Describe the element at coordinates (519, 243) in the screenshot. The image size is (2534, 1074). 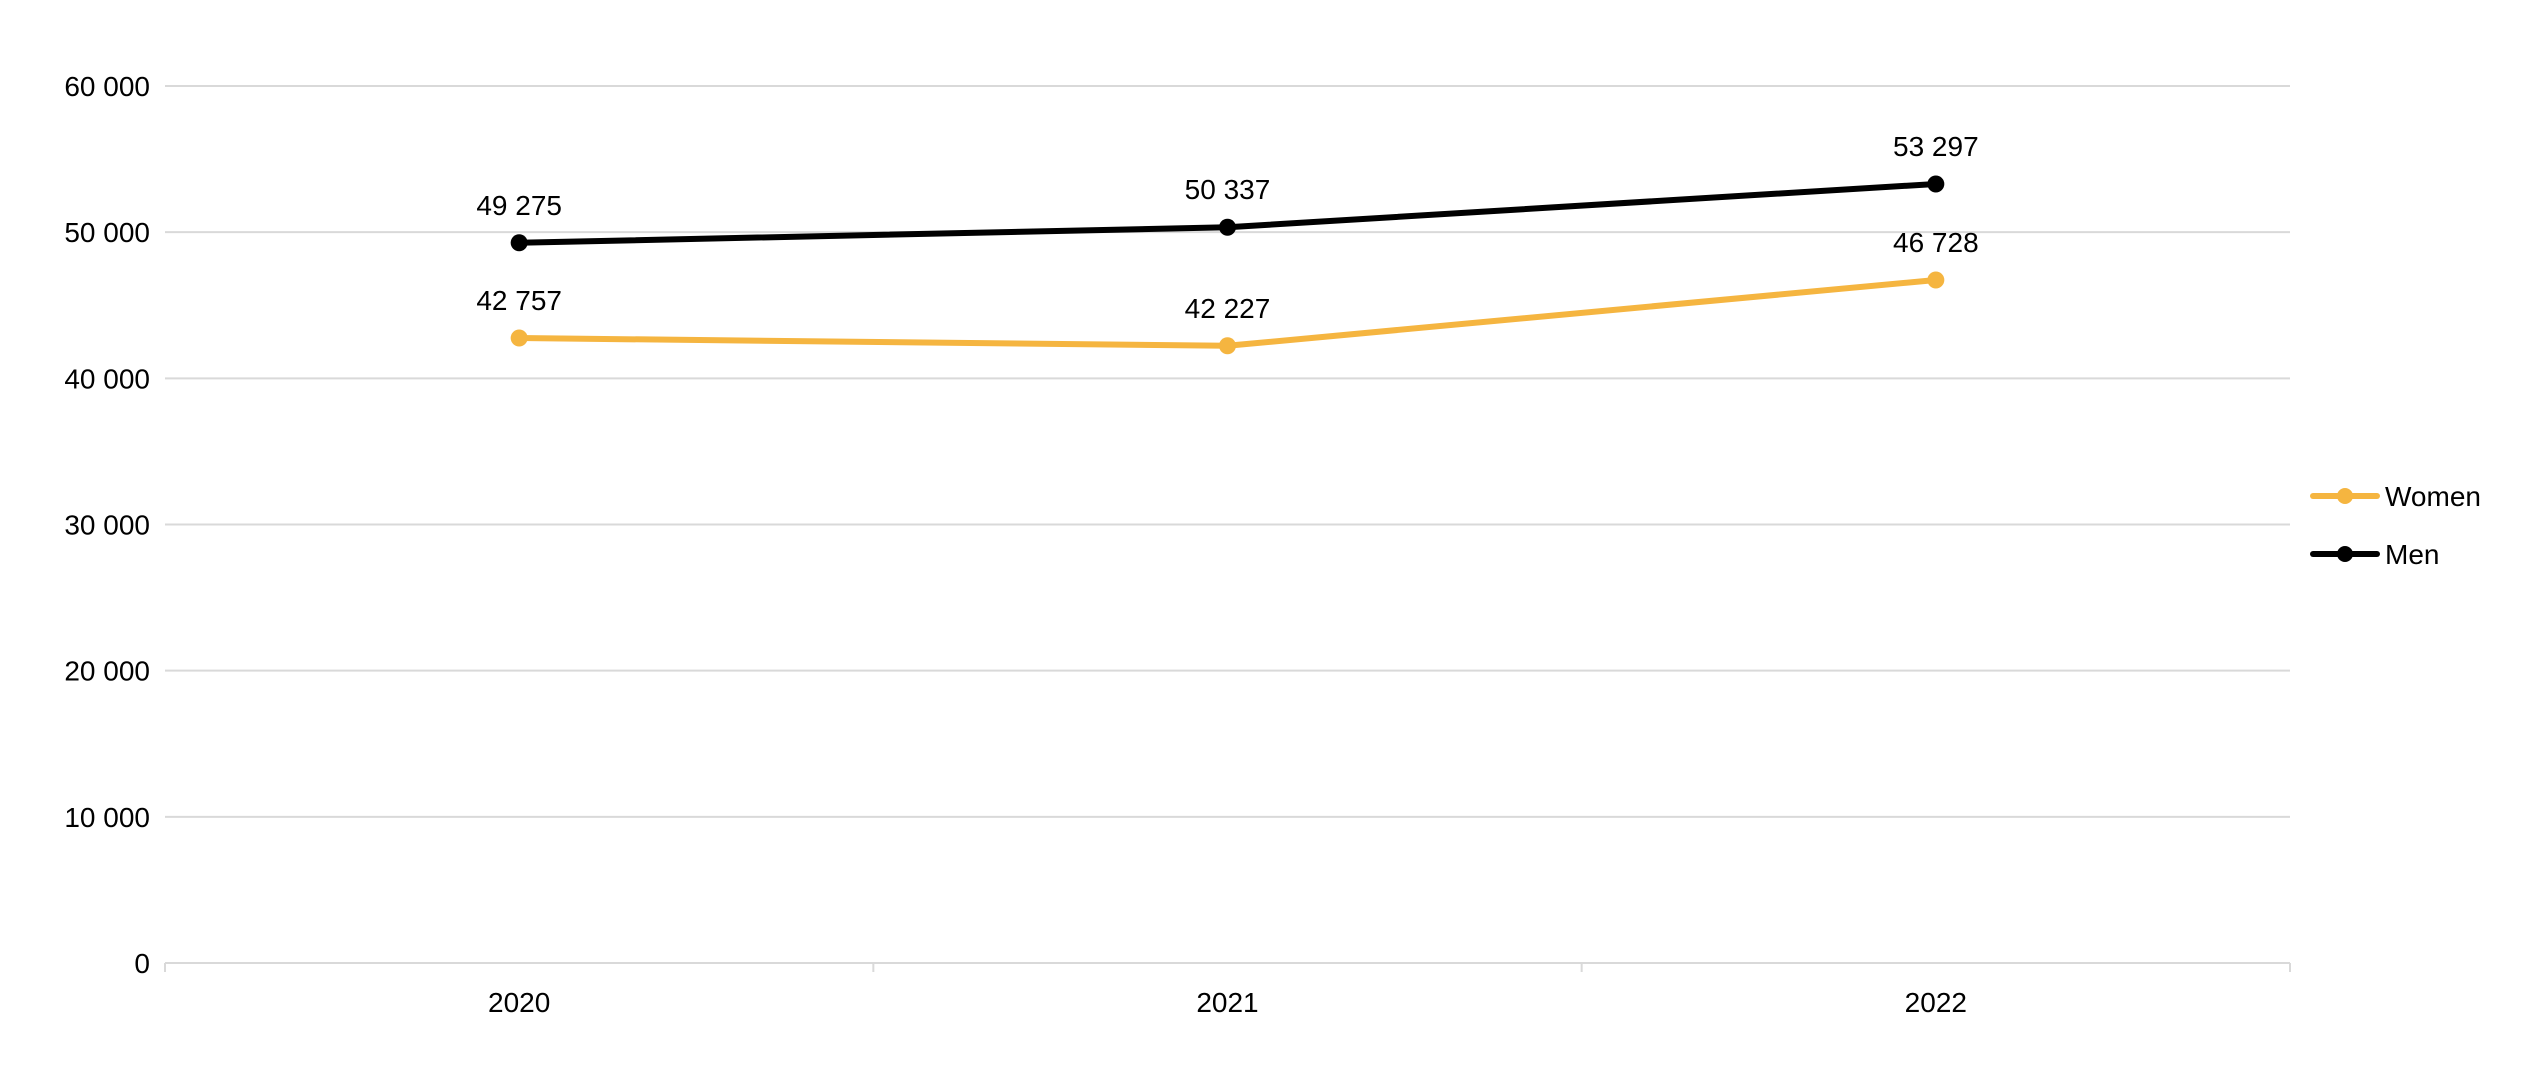
I see `series-point-men-2020` at that location.